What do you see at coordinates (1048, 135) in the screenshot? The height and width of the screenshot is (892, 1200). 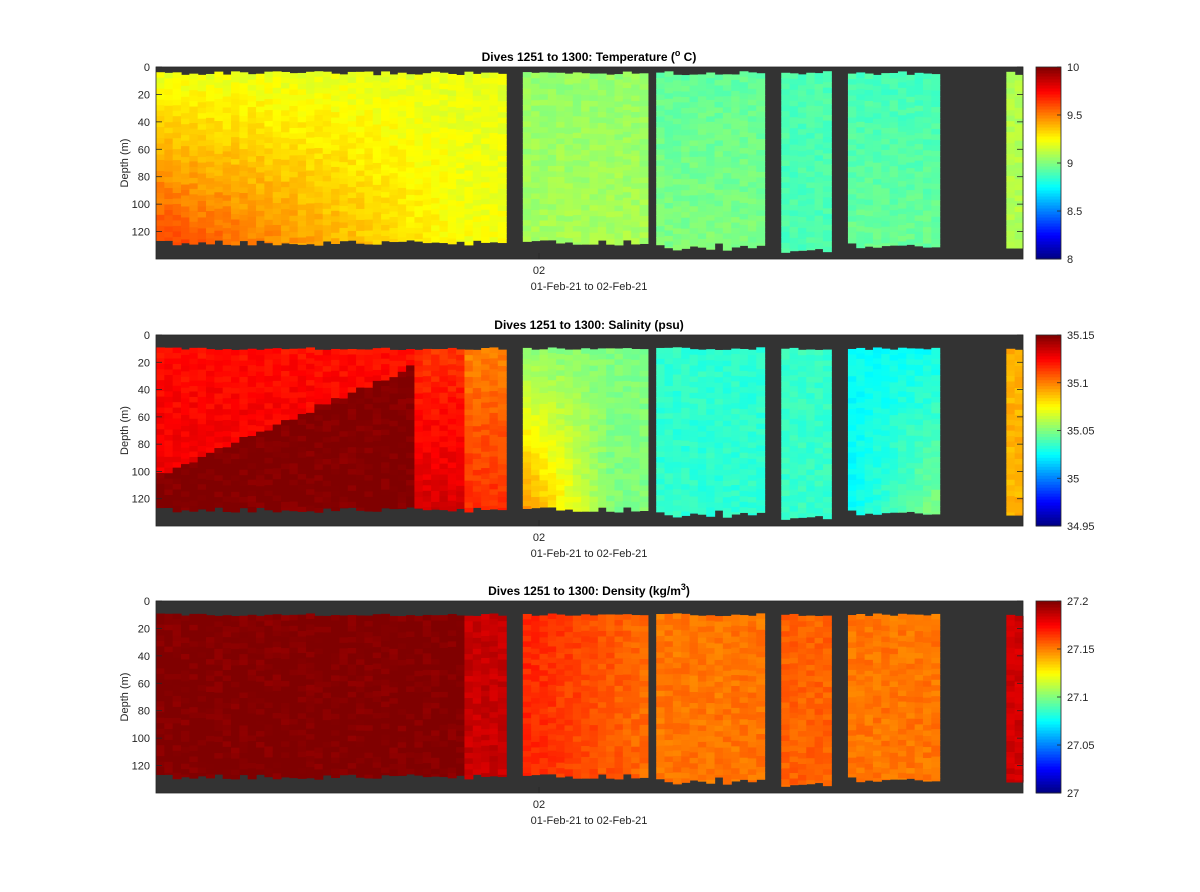 I see `colorbar-swatch` at bounding box center [1048, 135].